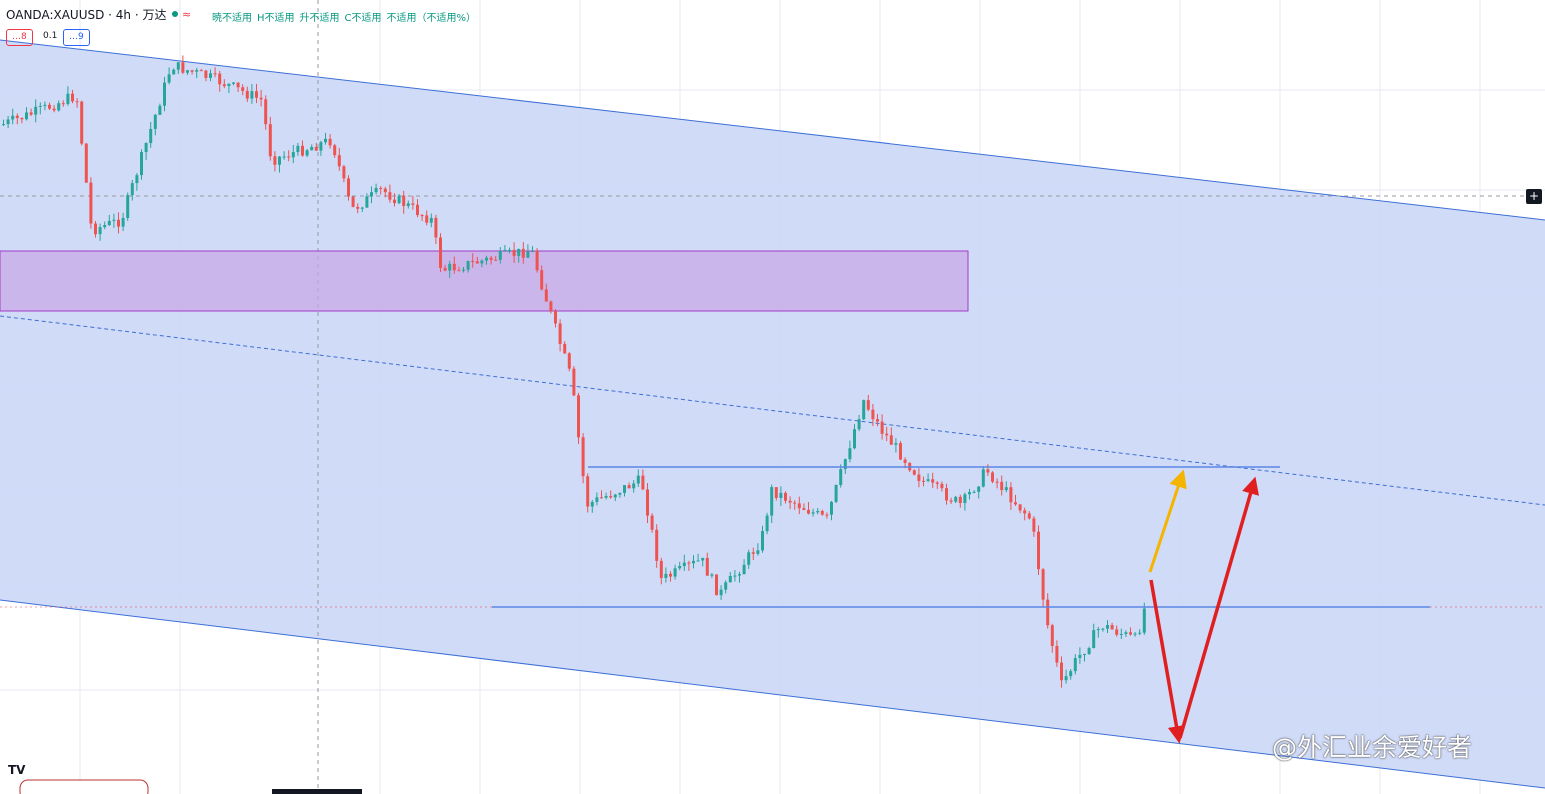 This screenshot has height=794, width=1545. What do you see at coordinates (1167, 661) in the screenshot?
I see `arrow-down-red` at bounding box center [1167, 661].